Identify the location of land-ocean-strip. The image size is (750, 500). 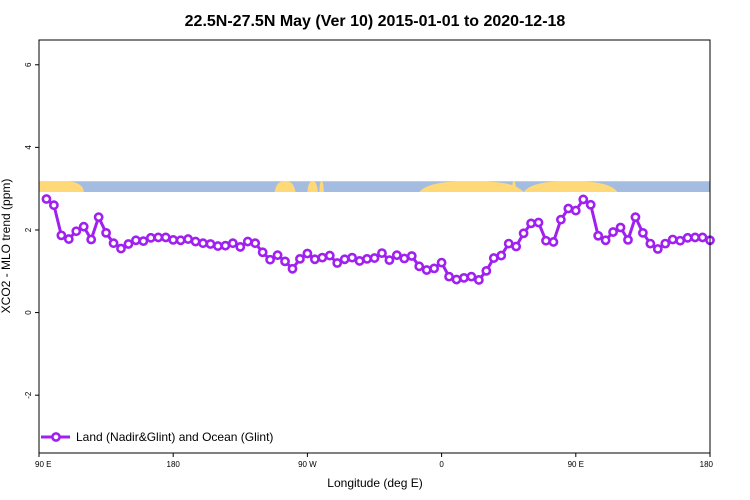
(374, 186).